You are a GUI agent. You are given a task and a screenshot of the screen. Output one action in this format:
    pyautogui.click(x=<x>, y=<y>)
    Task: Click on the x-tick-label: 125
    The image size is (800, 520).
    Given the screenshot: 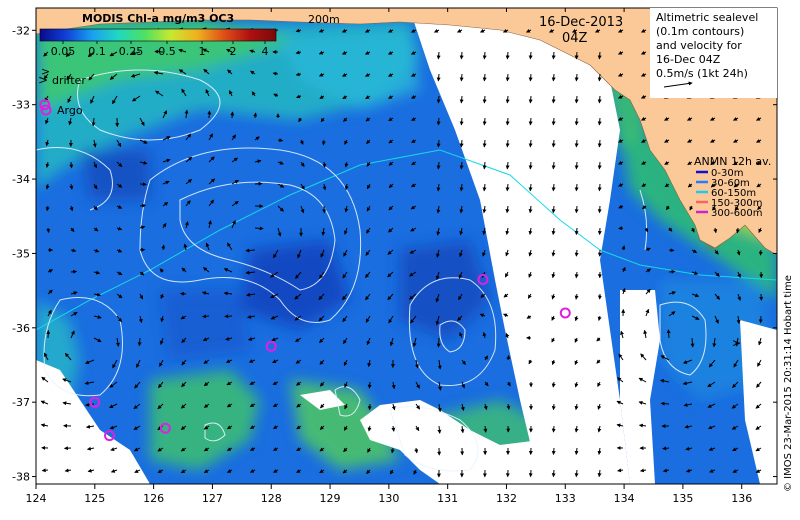 What is the action you would take?
    pyautogui.click(x=94, y=498)
    